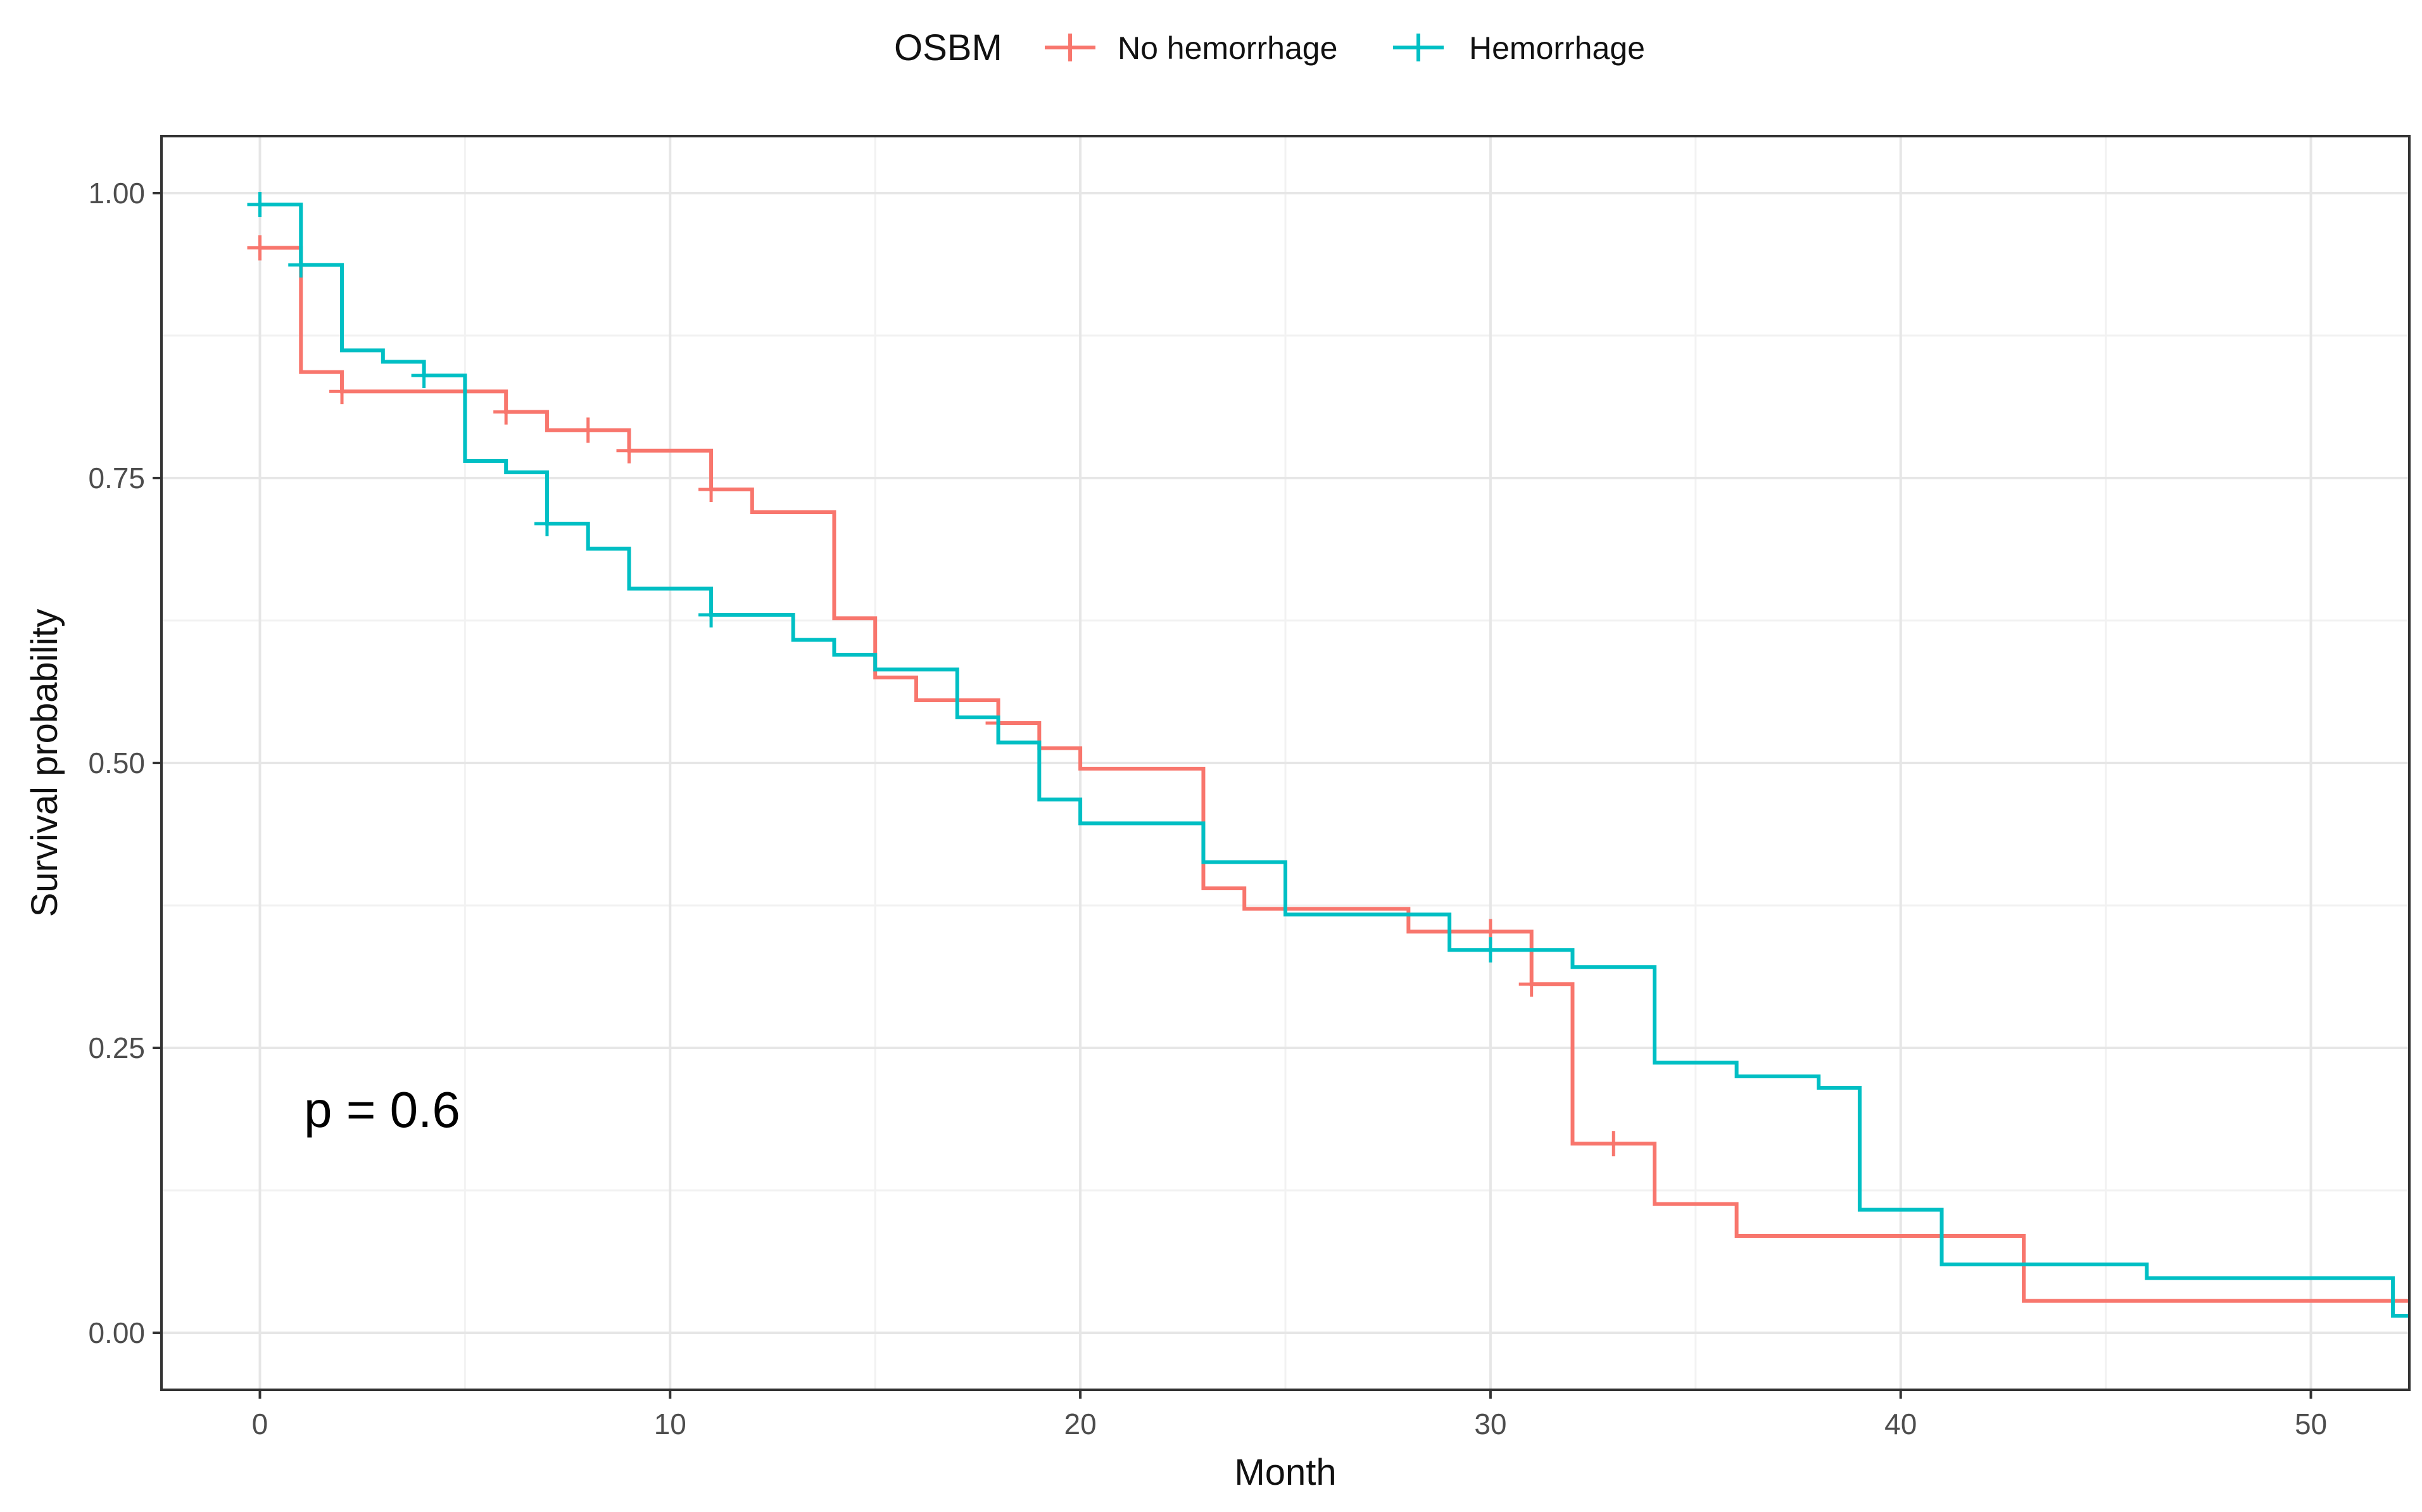 This screenshot has width=2422, height=1512. What do you see at coordinates (1490, 1424) in the screenshot?
I see `x-tick-label: 30` at bounding box center [1490, 1424].